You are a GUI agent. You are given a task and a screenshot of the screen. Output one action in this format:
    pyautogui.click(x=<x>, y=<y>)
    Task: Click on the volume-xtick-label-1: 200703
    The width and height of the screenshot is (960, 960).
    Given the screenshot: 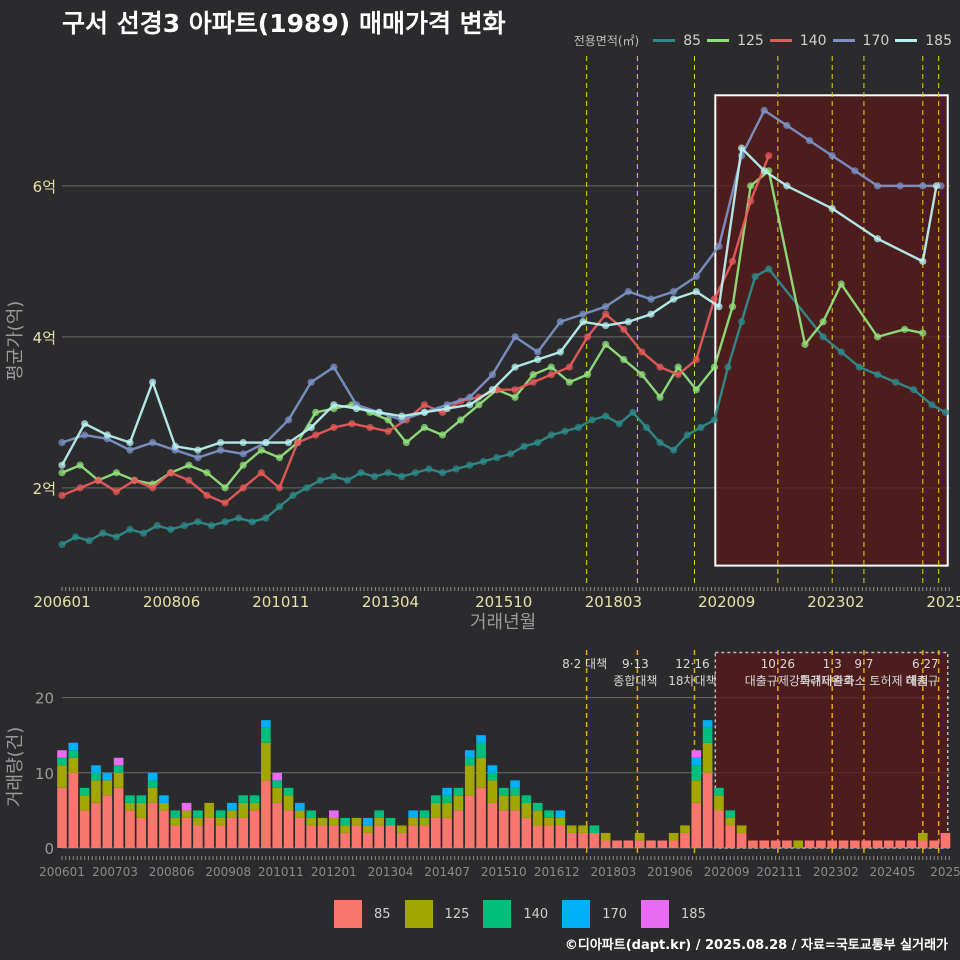 What is the action you would take?
    pyautogui.click(x=115, y=872)
    